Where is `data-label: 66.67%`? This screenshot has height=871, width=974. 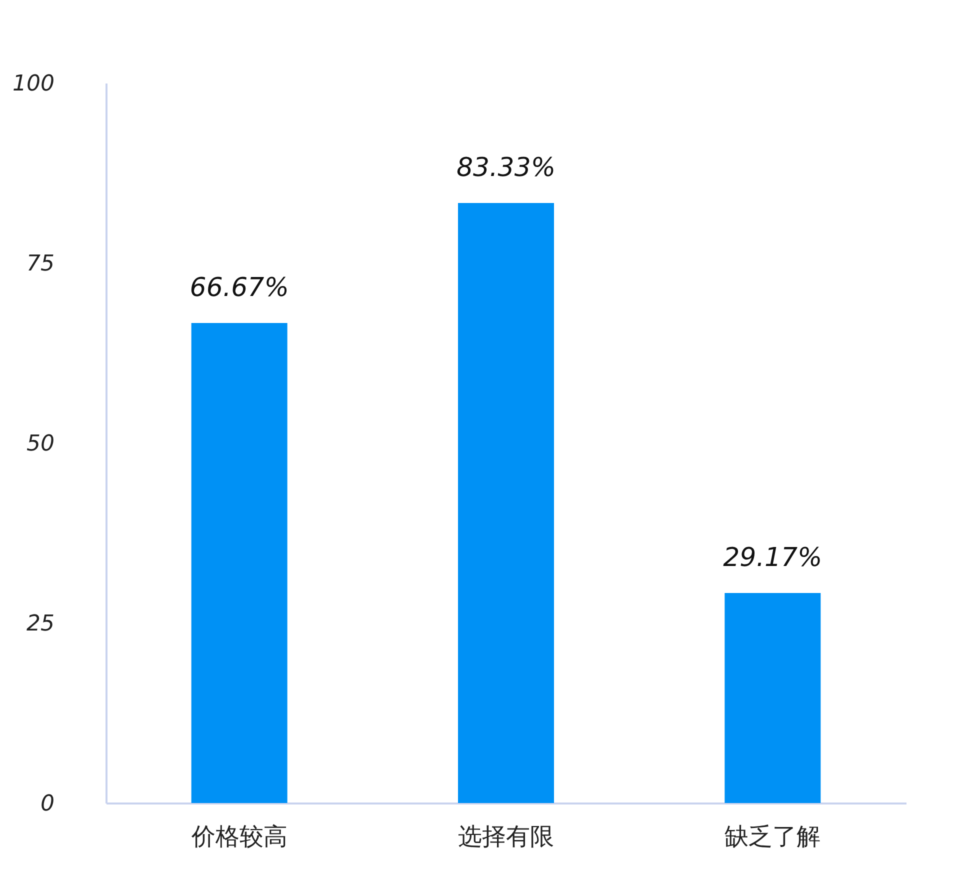
data-label: 66.67% is located at coordinates (239, 287).